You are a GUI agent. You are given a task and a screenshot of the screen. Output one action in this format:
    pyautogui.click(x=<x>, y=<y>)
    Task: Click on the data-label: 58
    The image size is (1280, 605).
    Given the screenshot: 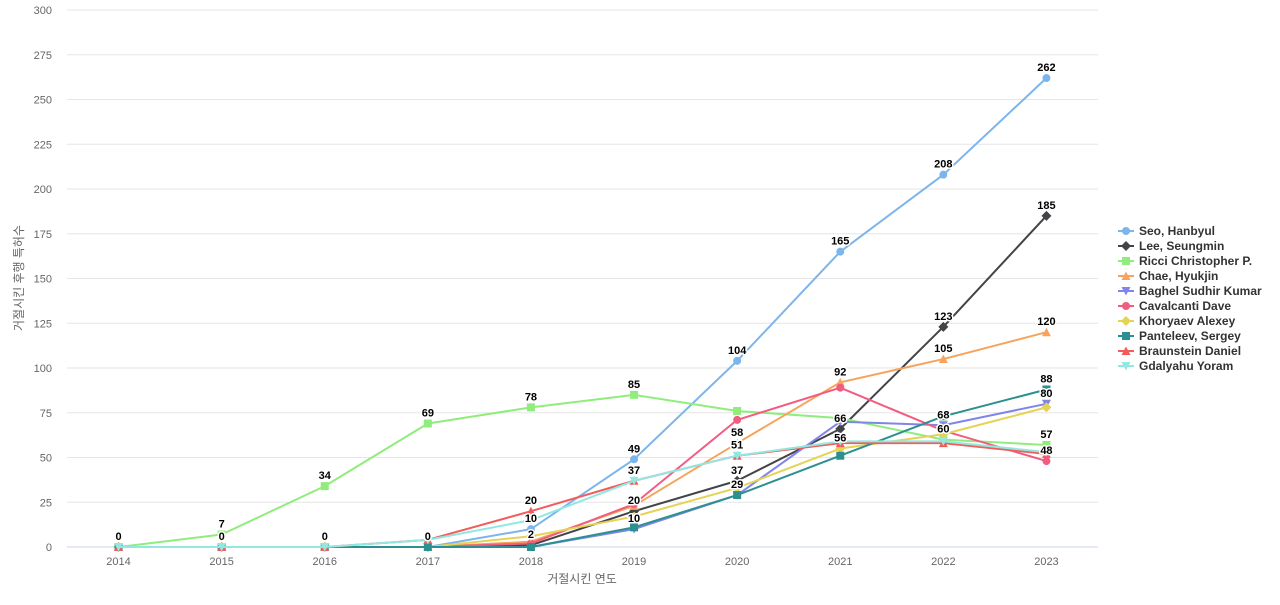 What is the action you would take?
    pyautogui.click(x=737, y=433)
    